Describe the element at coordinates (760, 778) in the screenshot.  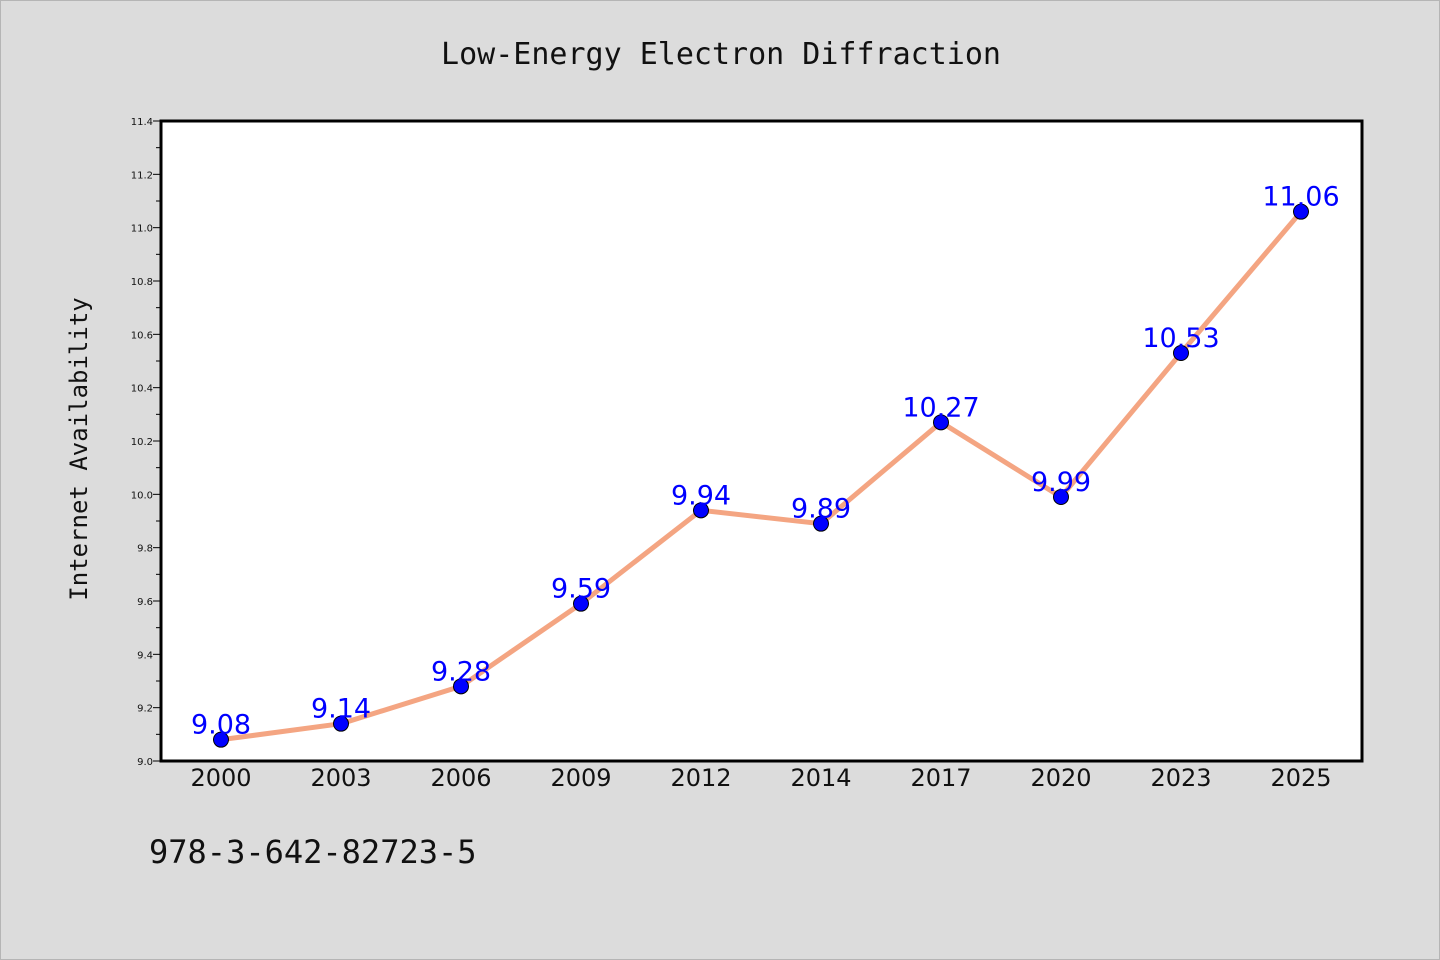
I see `x-axis-ticks: 2000 2003 2006 2009 2012 2014 2017 2020 2023 2025` at that location.